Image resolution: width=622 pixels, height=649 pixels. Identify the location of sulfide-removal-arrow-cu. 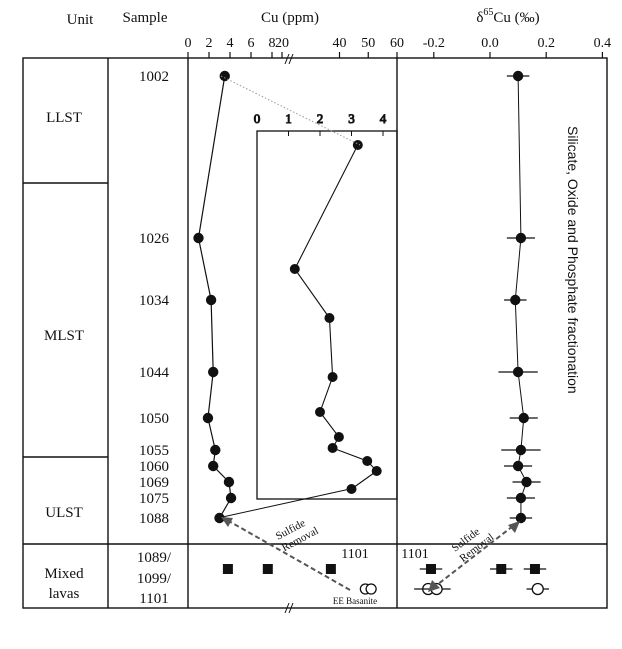
(286, 554).